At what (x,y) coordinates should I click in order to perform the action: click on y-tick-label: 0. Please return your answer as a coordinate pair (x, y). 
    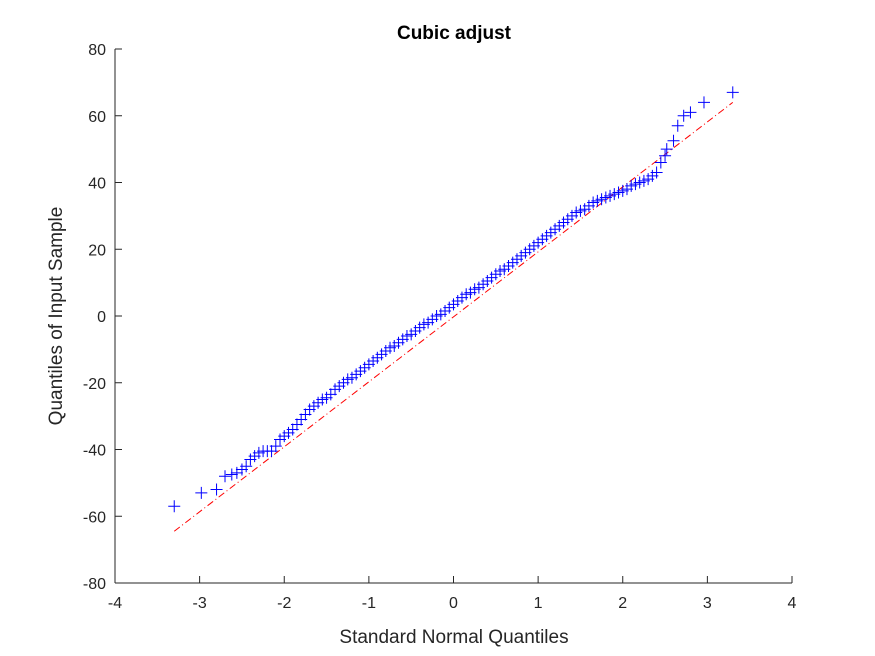
    Looking at the image, I should click on (101, 317).